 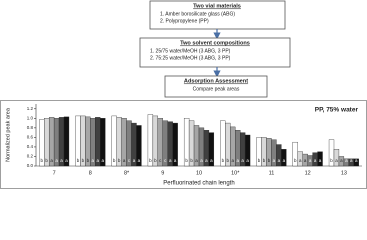 I want to click on box-title: Adsorption Assessment, so click(x=216, y=81).